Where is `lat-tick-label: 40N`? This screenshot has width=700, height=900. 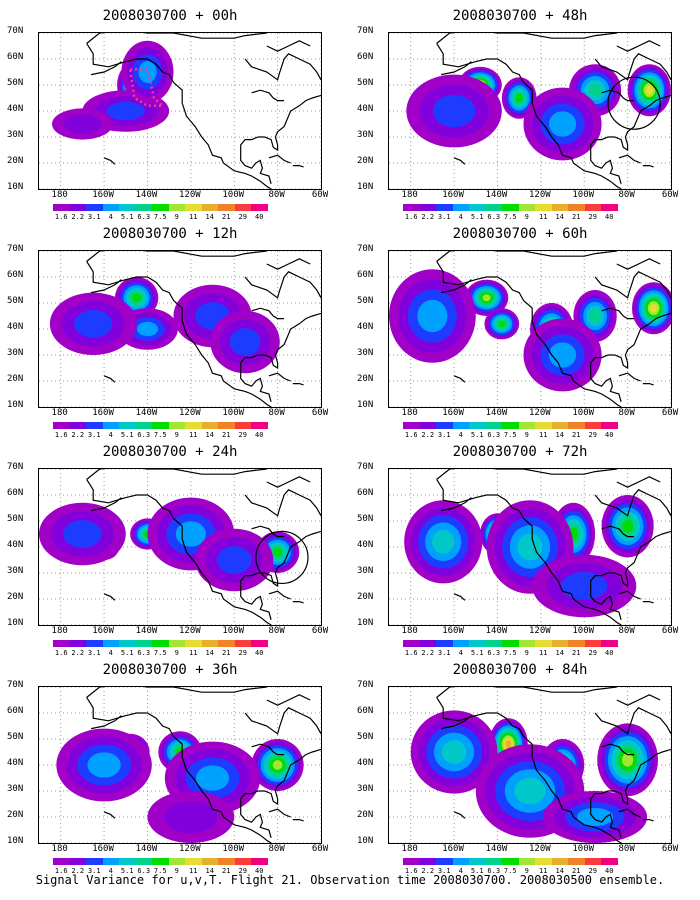 lat-tick-label: 40N is located at coordinates (15, 545).